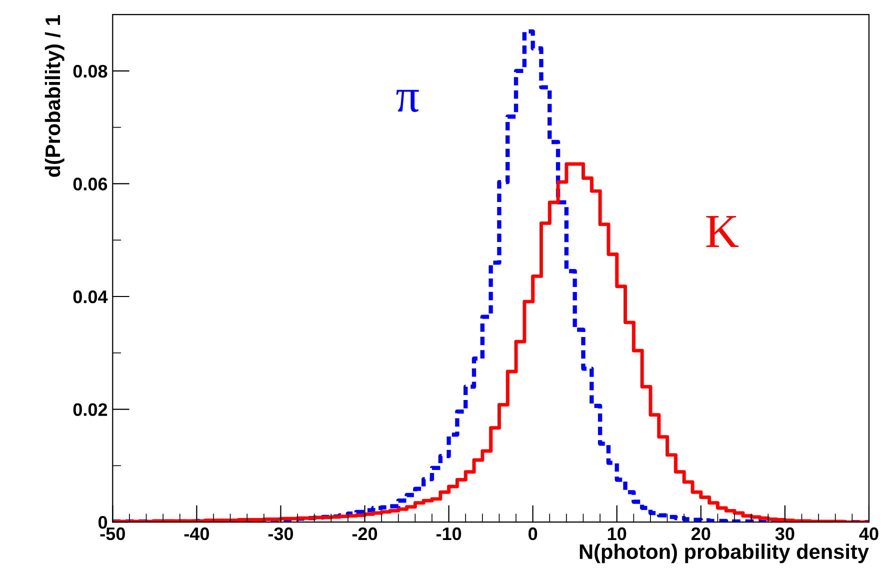 This screenshot has height=582, width=894. Describe the element at coordinates (724, 554) in the screenshot. I see `x-axis-title: N(photon) probability density` at that location.